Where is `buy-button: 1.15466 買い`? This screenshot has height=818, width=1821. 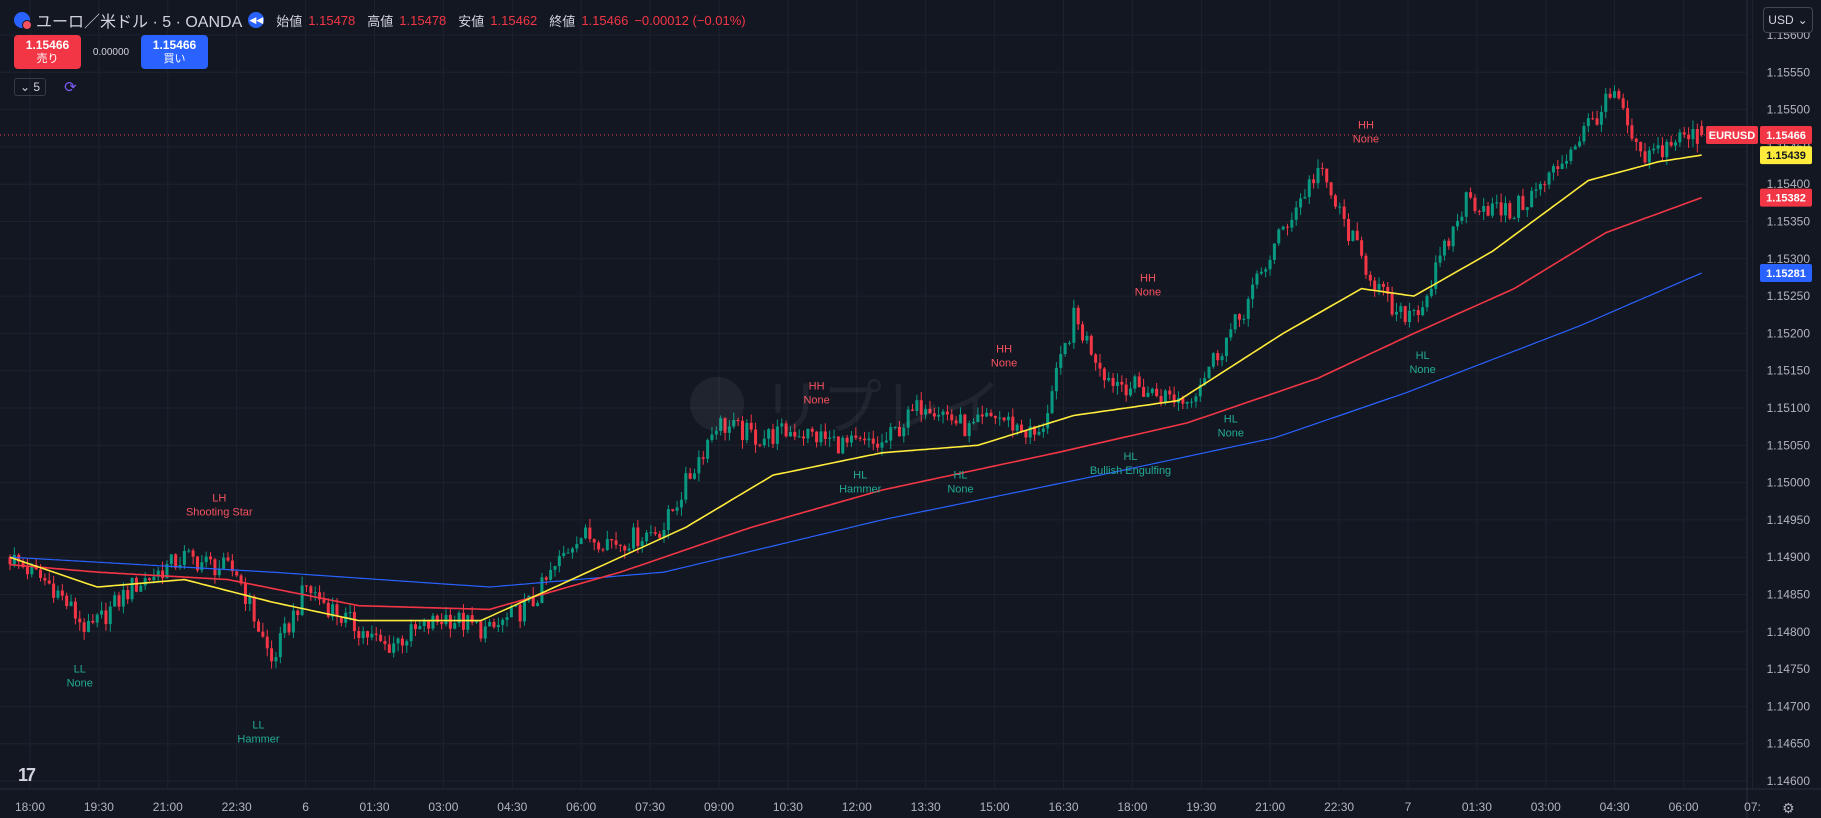 buy-button: 1.15466 買い is located at coordinates (174, 52).